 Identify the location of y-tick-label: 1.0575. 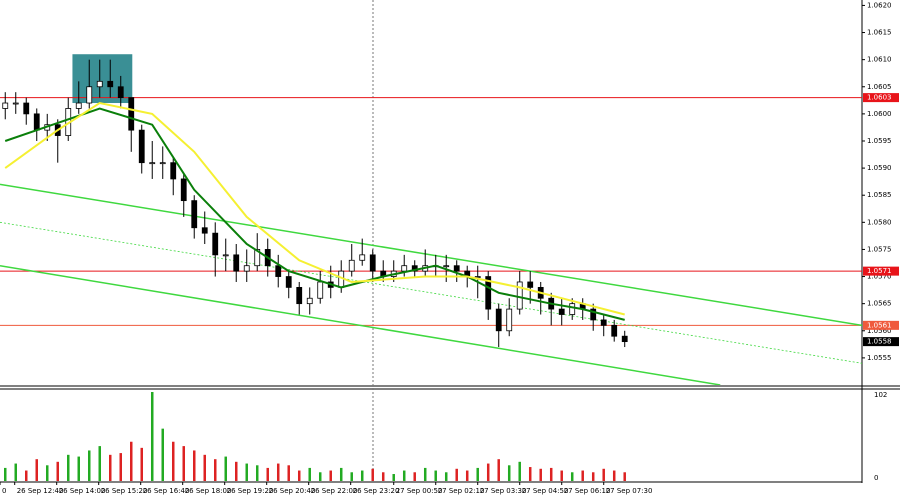
(879, 249).